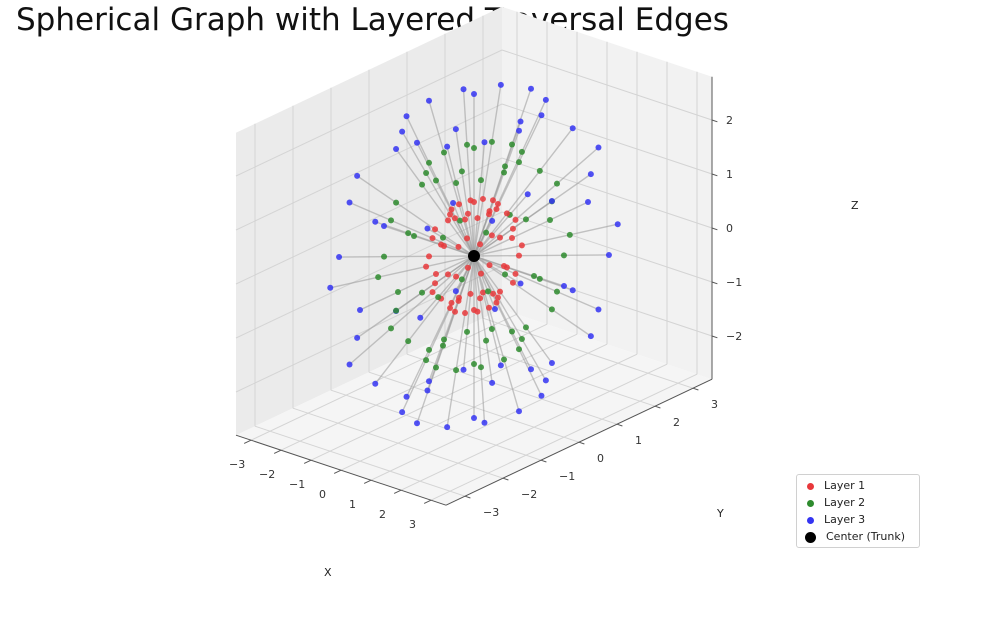  What do you see at coordinates (322, 494) in the screenshot?
I see `x-tick-label: 0` at bounding box center [322, 494].